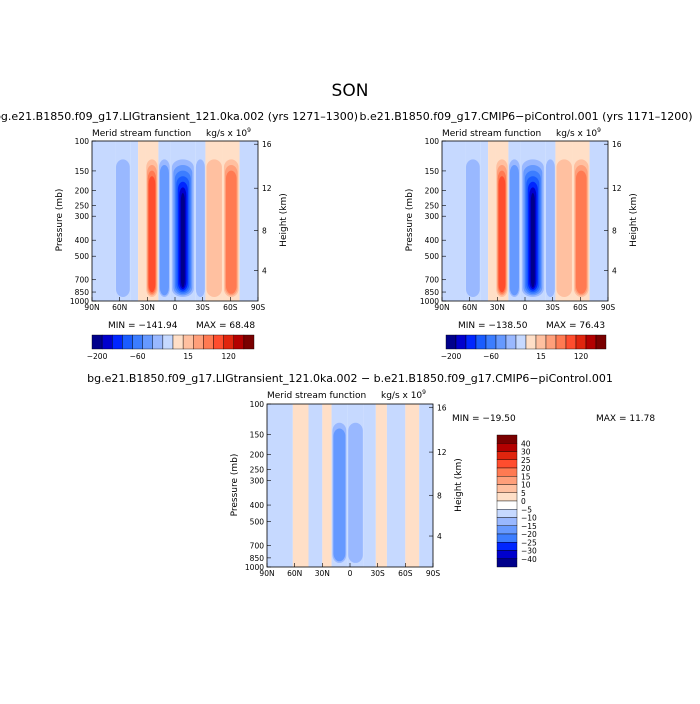  I want to click on x-tick-label: 90S, so click(608, 307).